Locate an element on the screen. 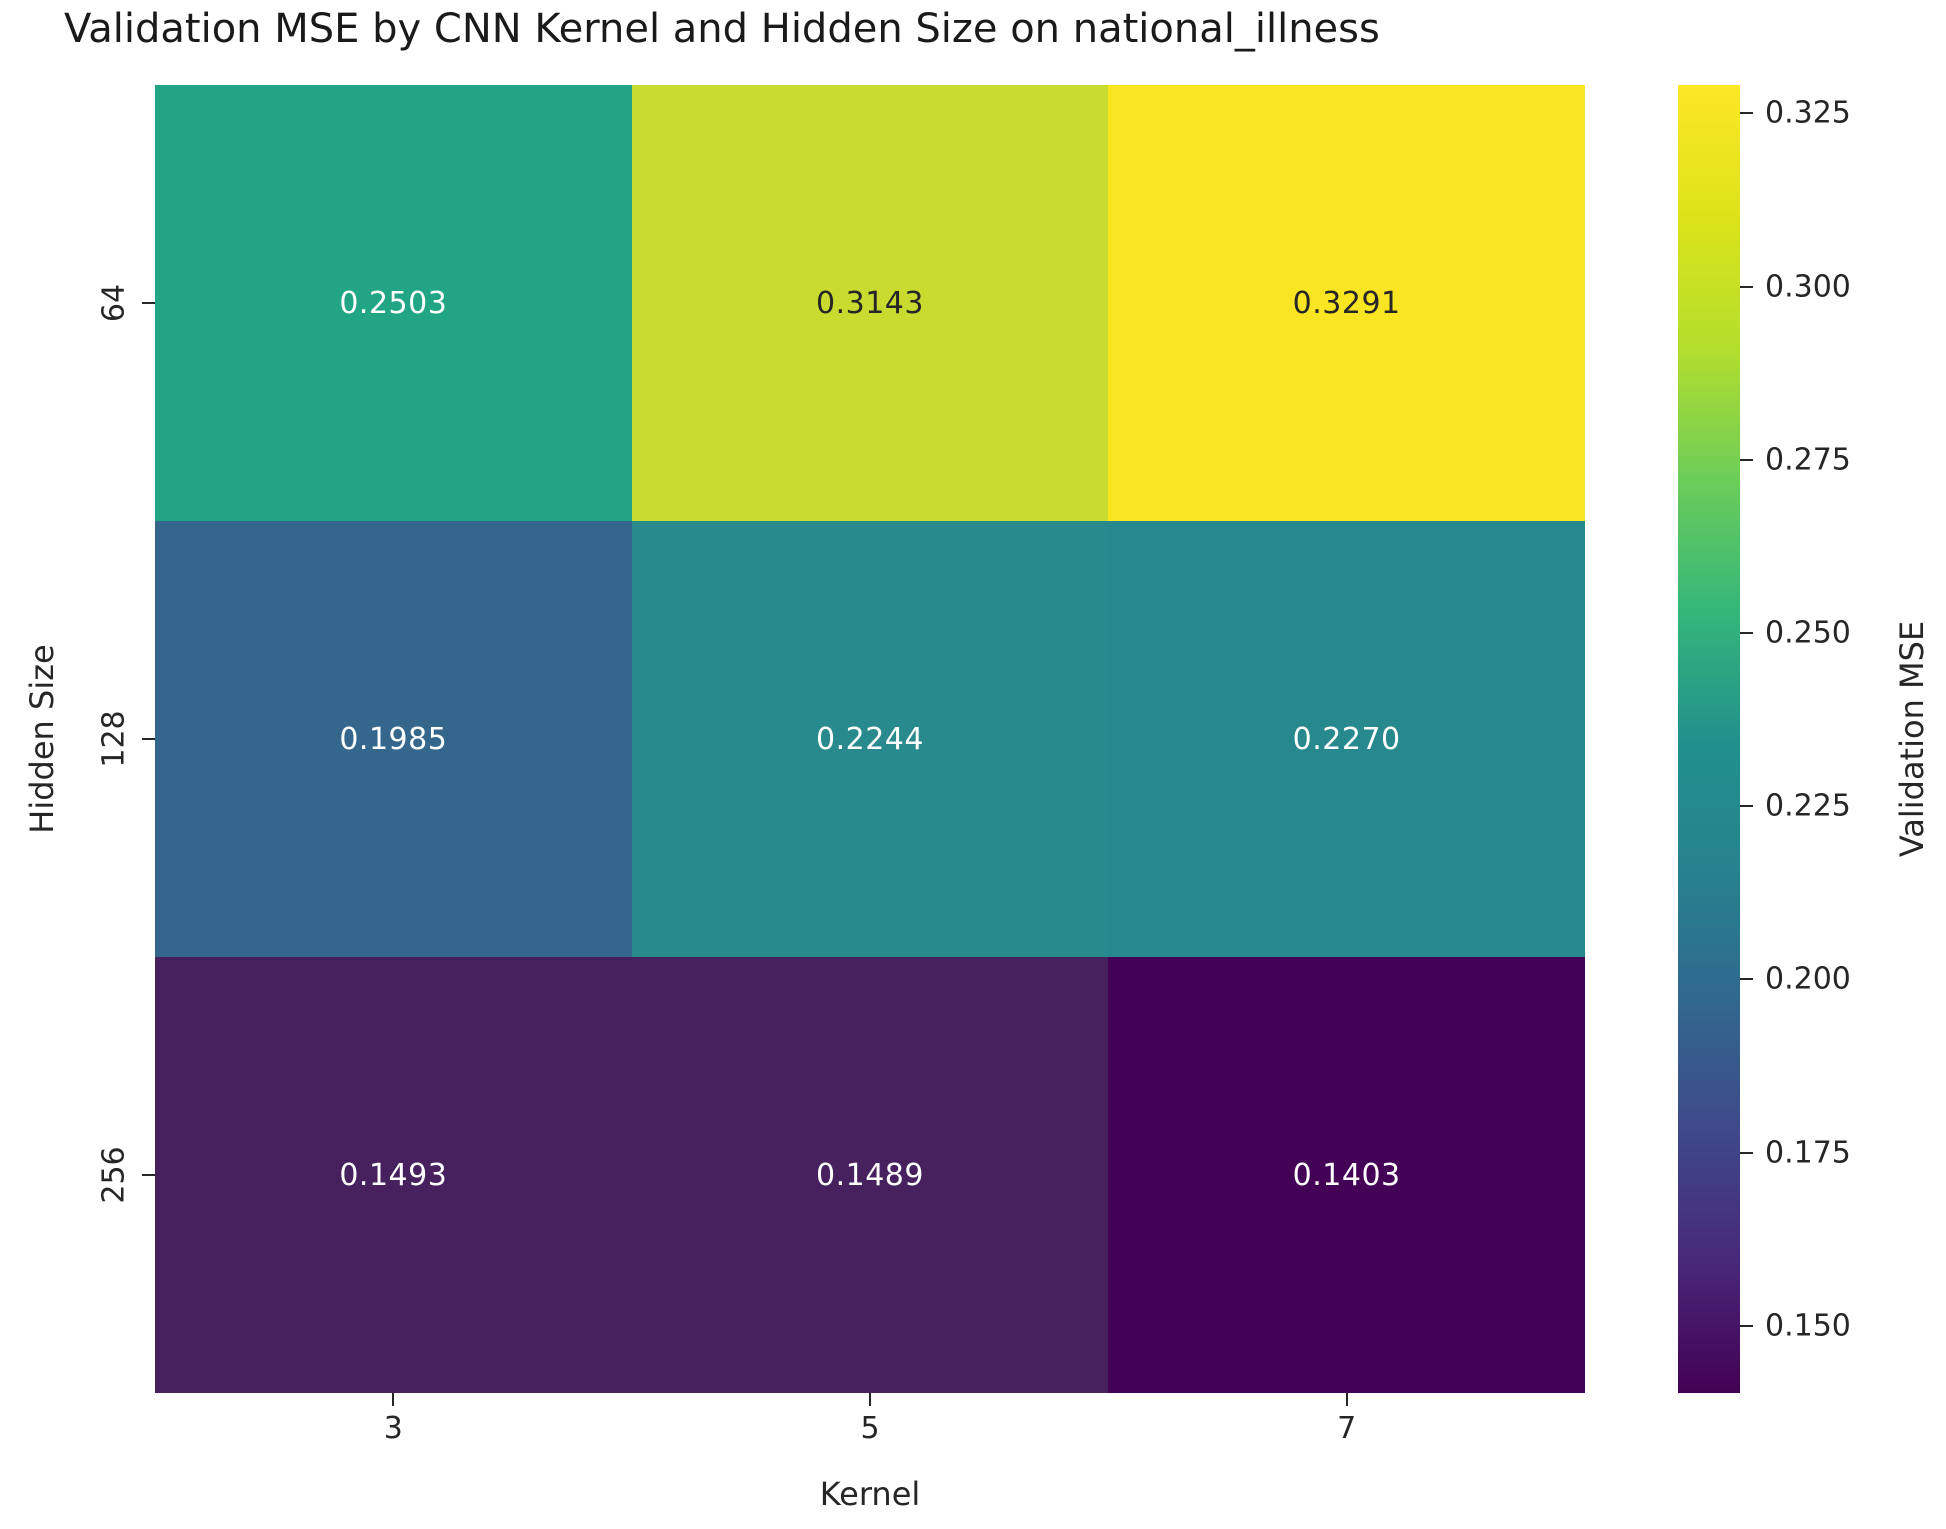 The height and width of the screenshot is (1529, 1946). heatmap-cell: 0.1489 is located at coordinates (870, 1175).